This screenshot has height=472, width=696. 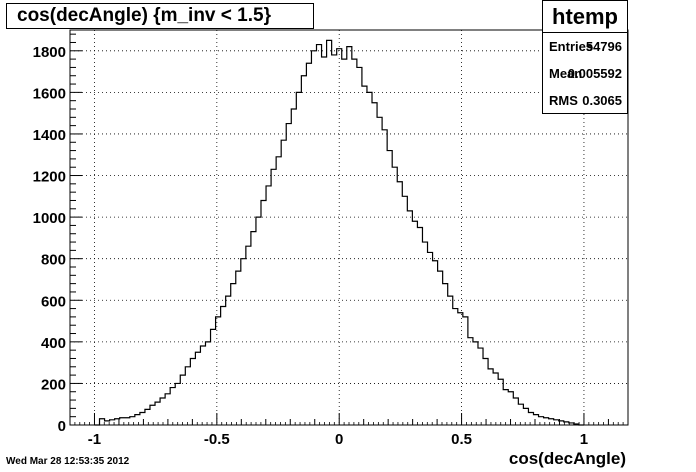 What do you see at coordinates (585, 17) in the screenshot?
I see `stats-title: htemp` at bounding box center [585, 17].